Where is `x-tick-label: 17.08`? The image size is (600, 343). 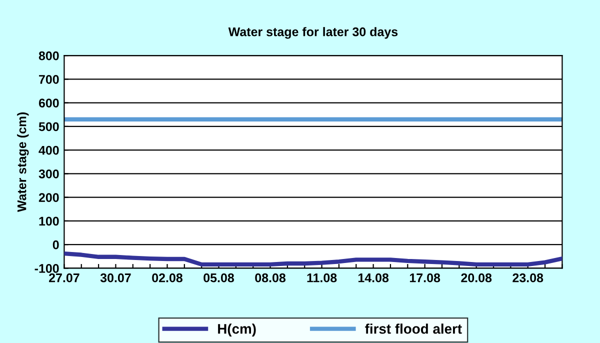 x-tick-label: 17.08 is located at coordinates (425, 277).